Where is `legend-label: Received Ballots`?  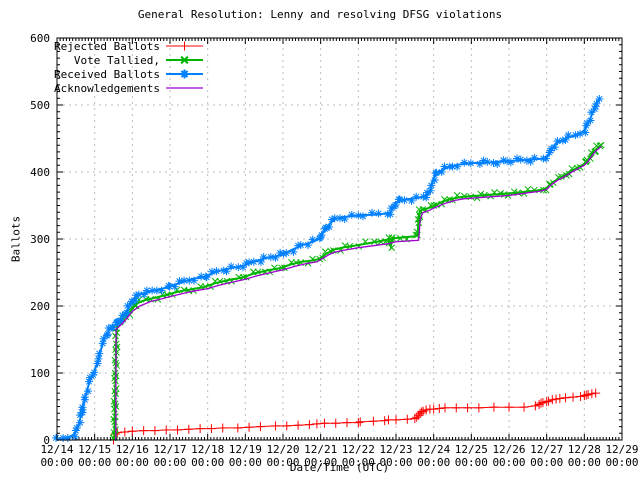
legend-label: Received Ballots is located at coordinates (107, 74).